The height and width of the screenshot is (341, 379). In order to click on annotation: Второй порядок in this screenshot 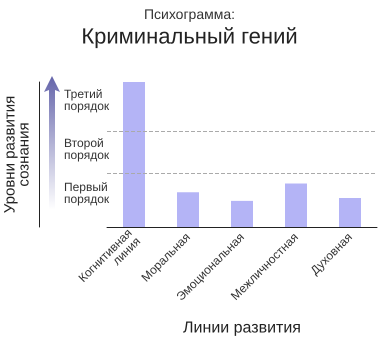, I will do `click(87, 149)`.